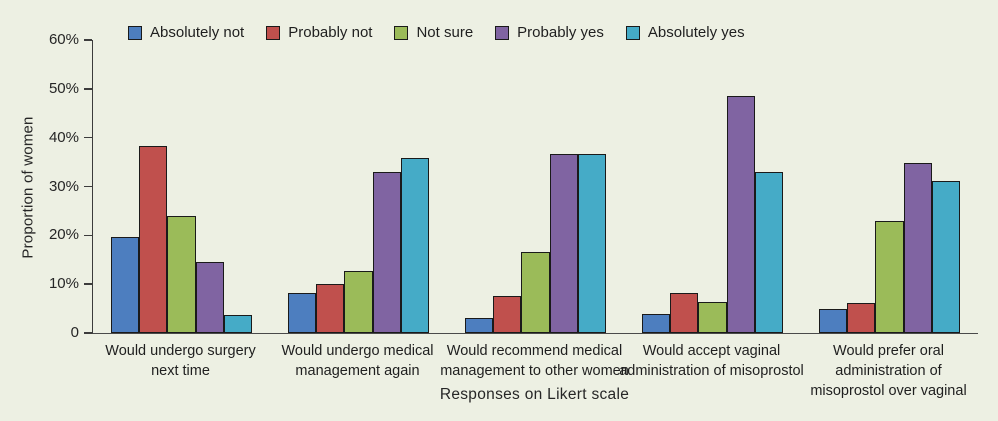  What do you see at coordinates (560, 32) in the screenshot?
I see `legend-label: Probably yes` at bounding box center [560, 32].